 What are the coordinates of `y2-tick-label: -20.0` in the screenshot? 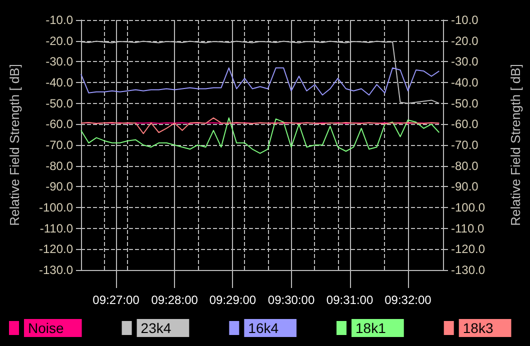 It's located at (465, 41).